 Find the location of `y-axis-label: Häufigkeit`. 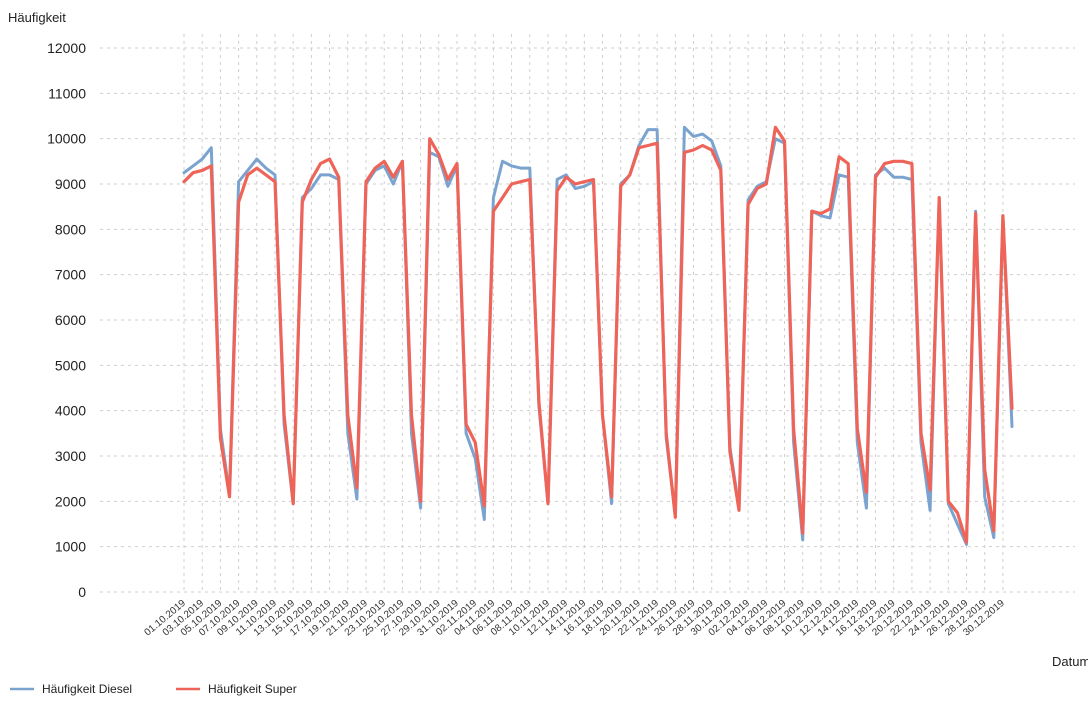

y-axis-label: Häufigkeit is located at coordinates (37, 17).